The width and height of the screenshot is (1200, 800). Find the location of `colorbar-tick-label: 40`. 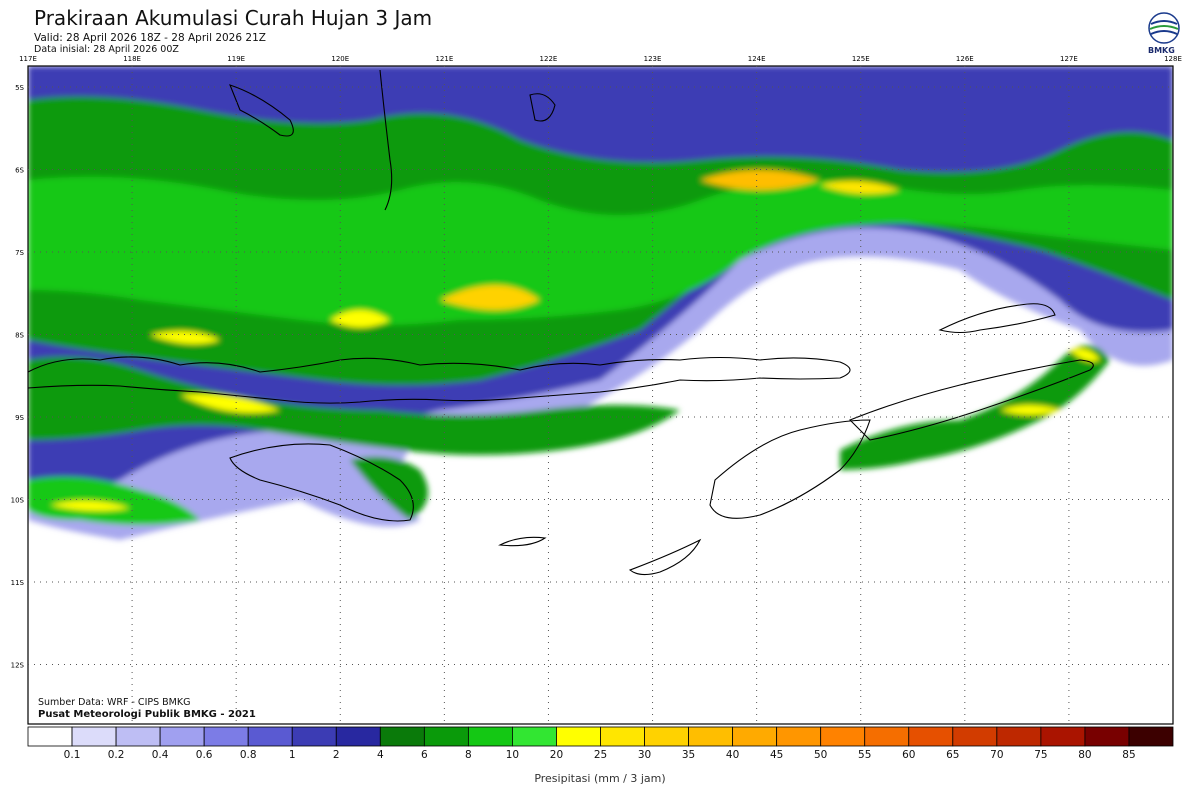

colorbar-tick-label: 40 is located at coordinates (732, 755).